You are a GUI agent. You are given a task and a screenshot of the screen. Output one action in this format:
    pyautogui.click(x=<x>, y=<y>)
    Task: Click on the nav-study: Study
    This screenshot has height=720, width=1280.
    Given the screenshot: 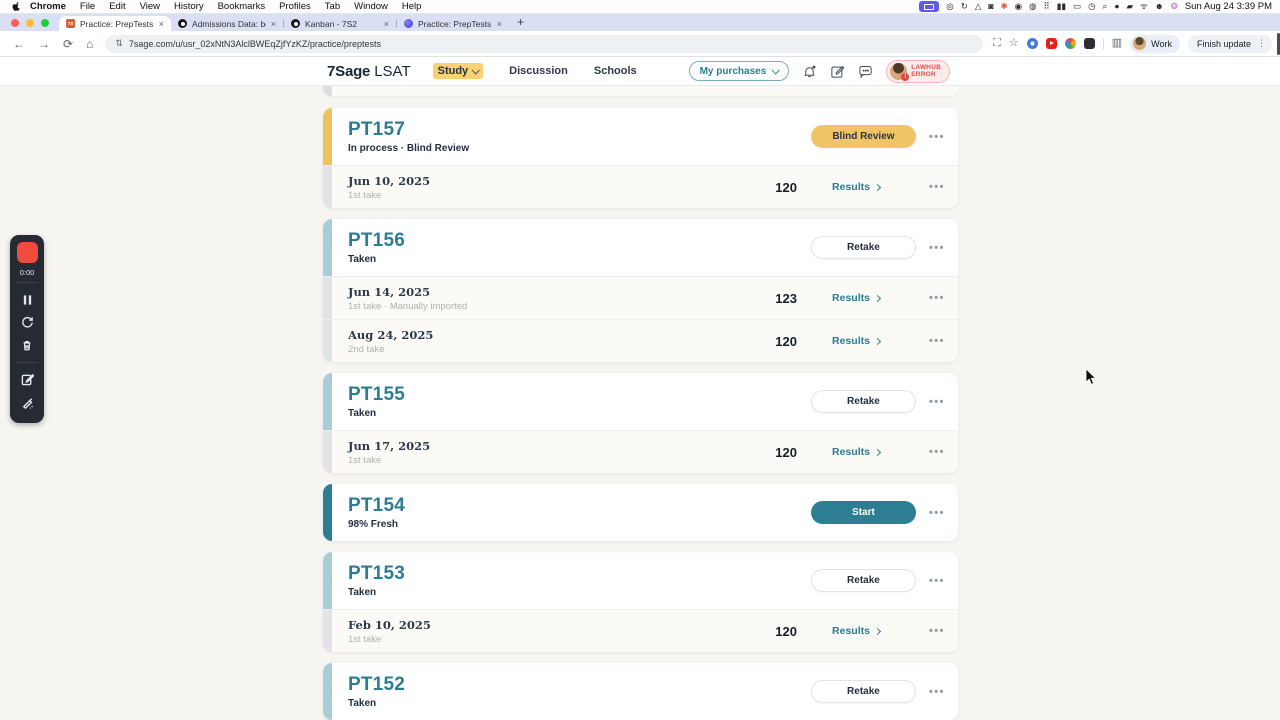 What is the action you would take?
    pyautogui.click(x=458, y=71)
    